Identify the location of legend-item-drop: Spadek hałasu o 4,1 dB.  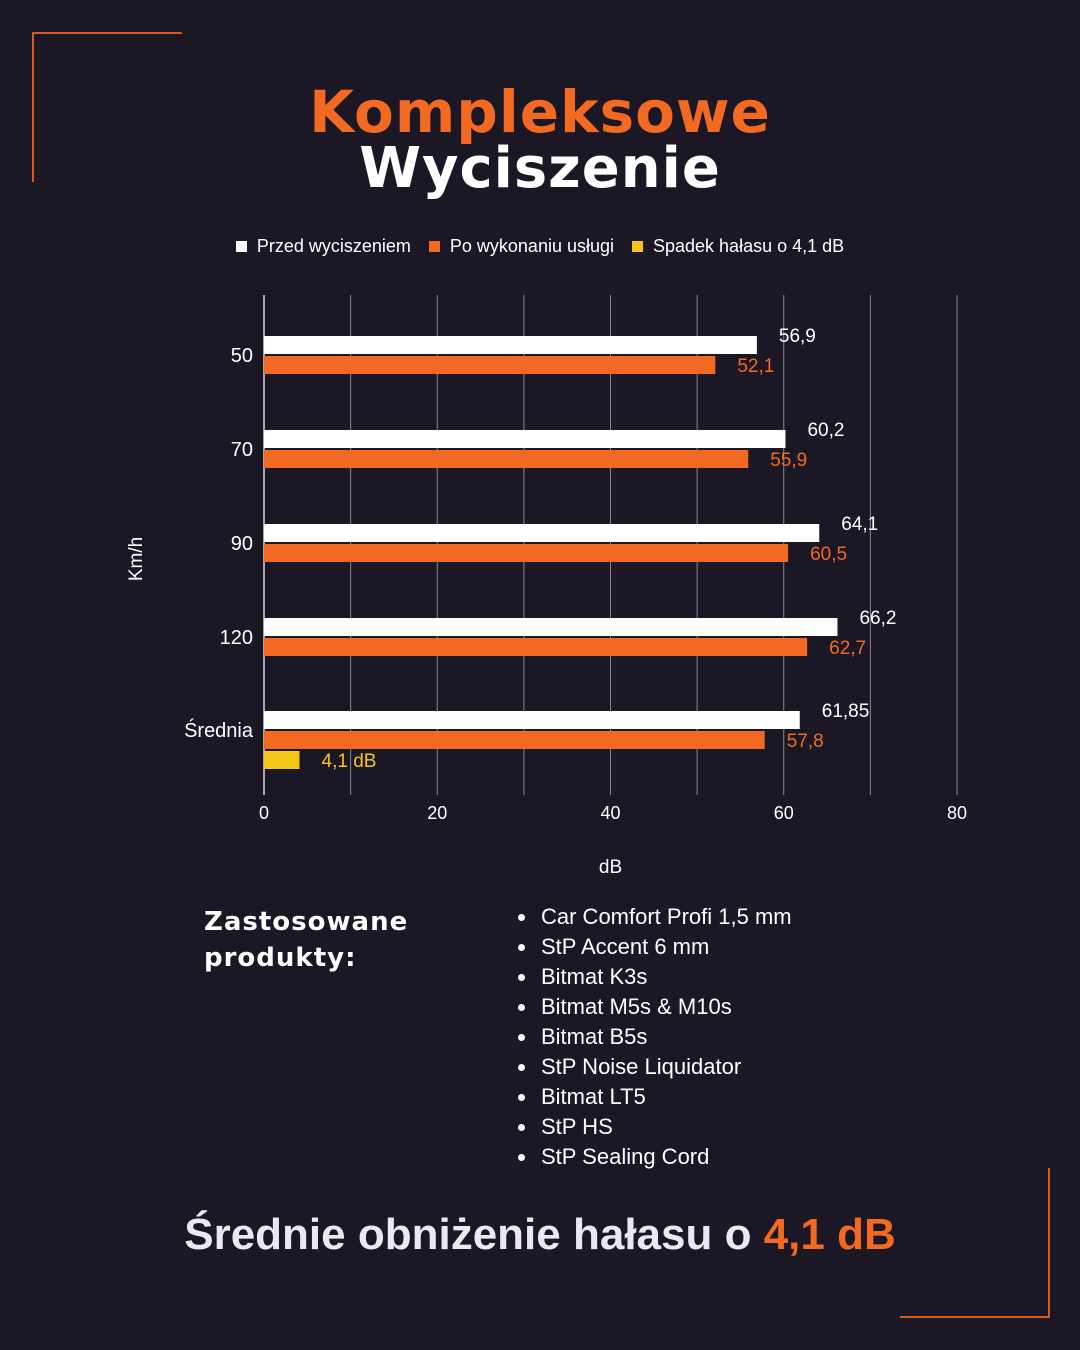
(738, 246).